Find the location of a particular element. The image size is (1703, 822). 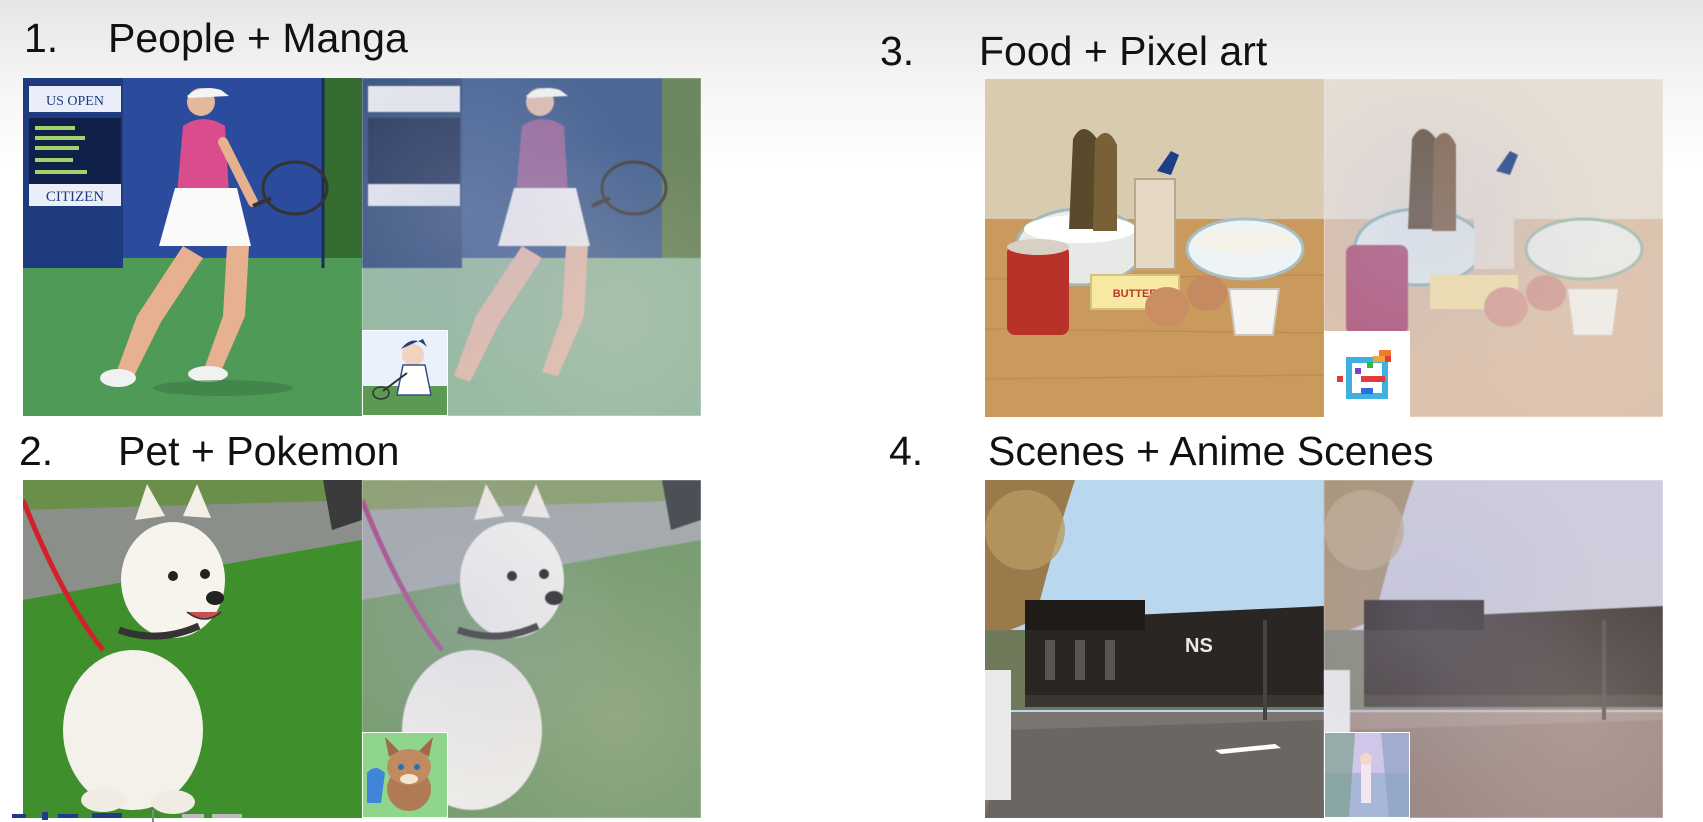

panel-3-number: 3. is located at coordinates (897, 51).